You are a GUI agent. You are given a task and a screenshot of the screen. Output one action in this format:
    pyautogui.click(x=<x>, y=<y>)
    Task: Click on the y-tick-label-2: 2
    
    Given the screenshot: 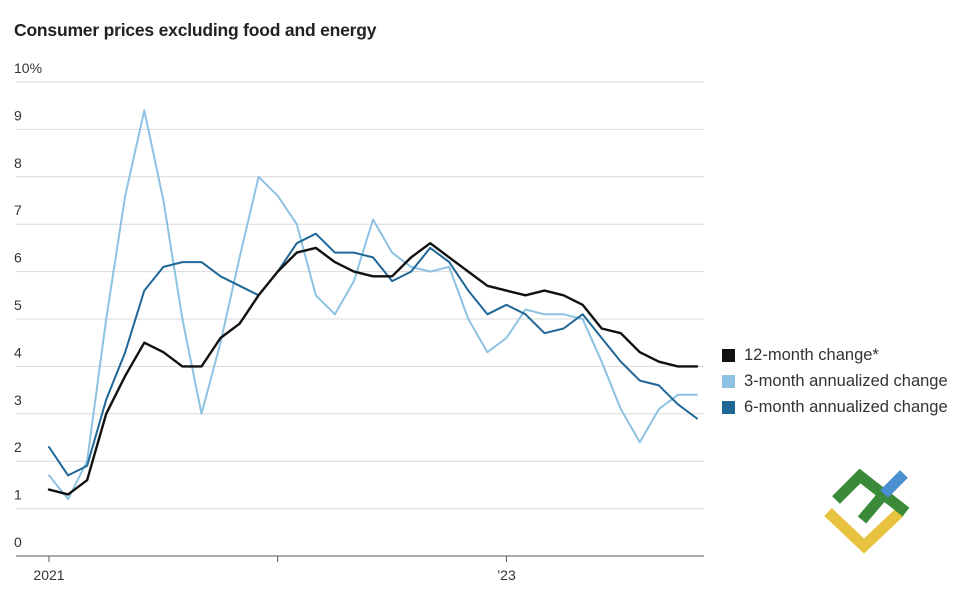 What is the action you would take?
    pyautogui.click(x=18, y=447)
    